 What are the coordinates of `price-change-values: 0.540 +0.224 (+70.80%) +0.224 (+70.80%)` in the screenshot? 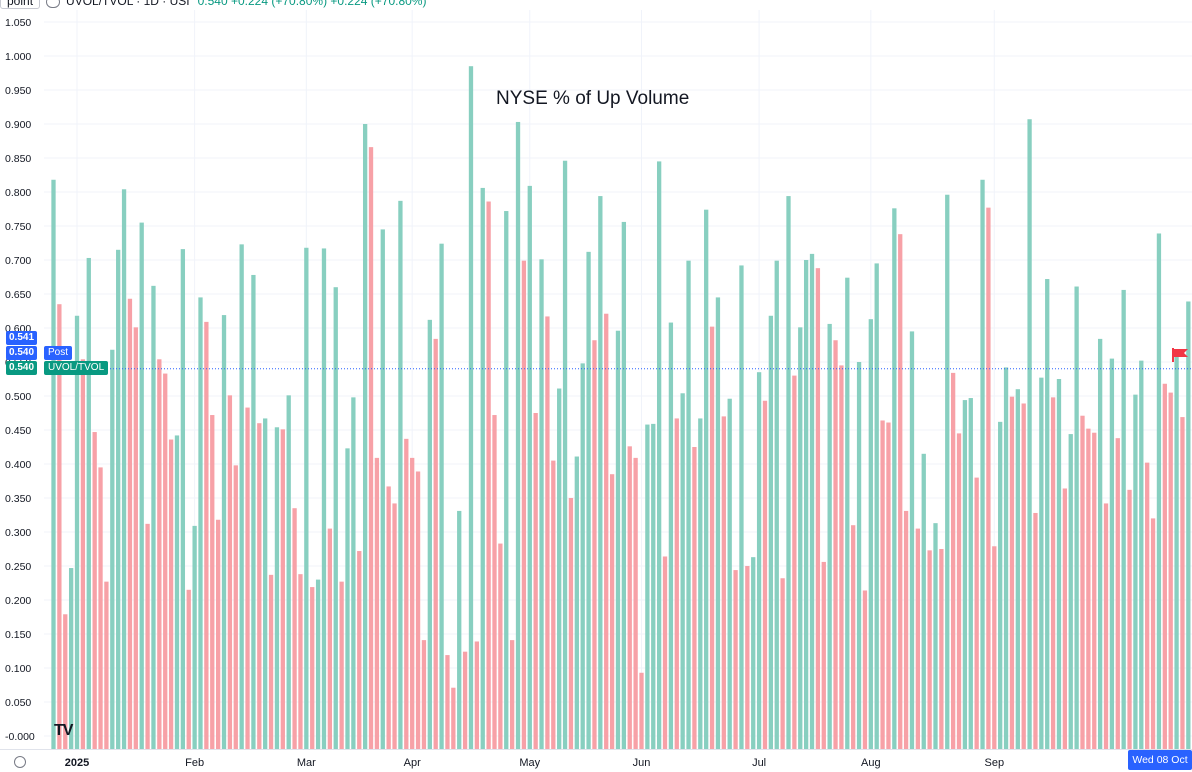 It's located at (312, 4).